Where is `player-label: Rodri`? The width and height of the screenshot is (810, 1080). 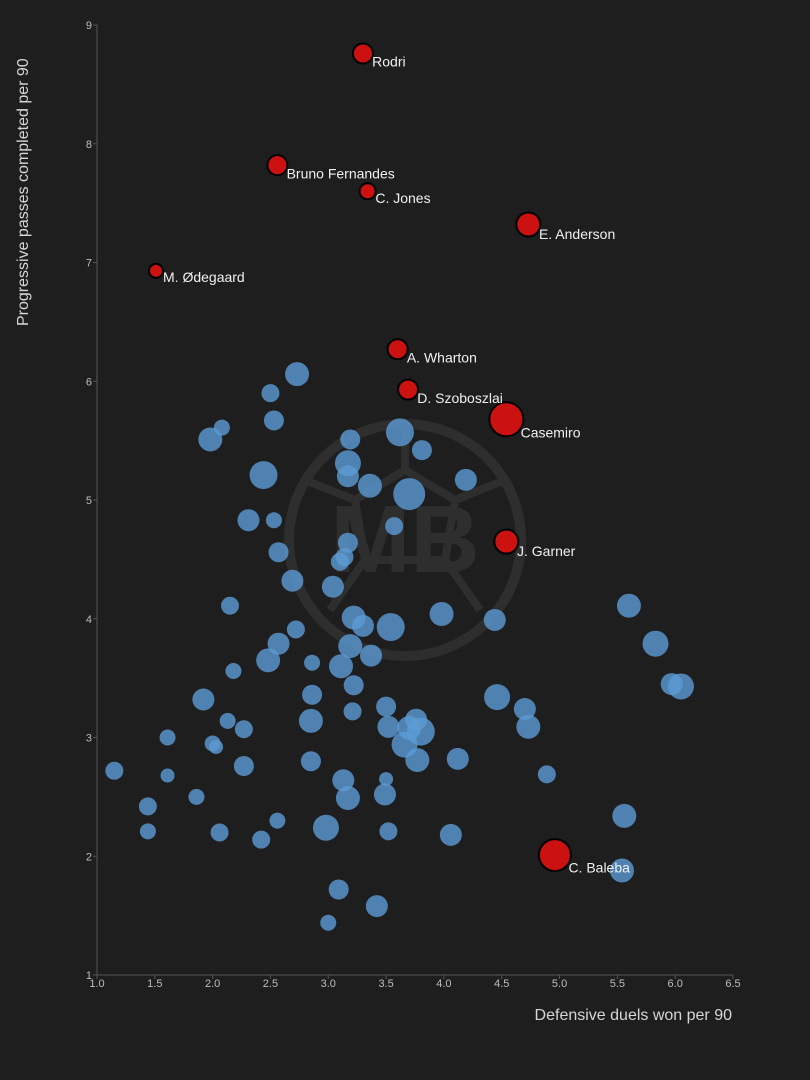
player-label: Rodri is located at coordinates (388, 62).